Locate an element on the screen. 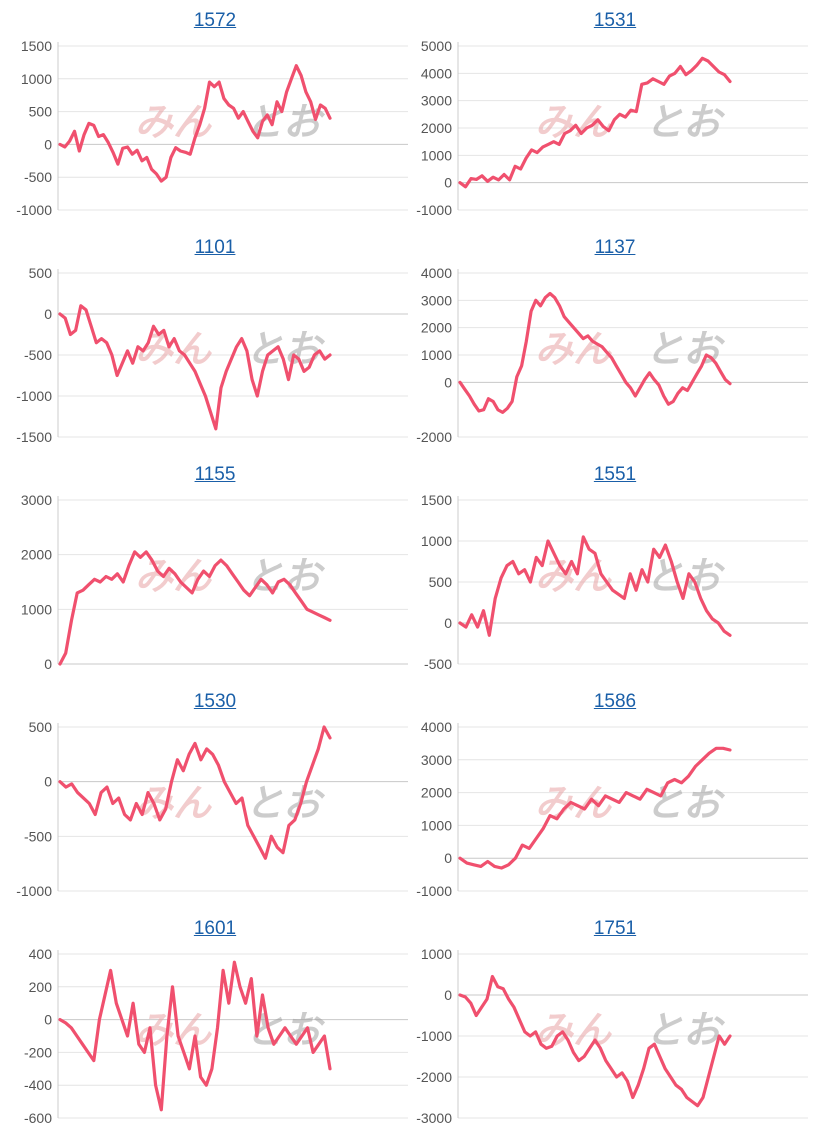  y-tick-label: -400 is located at coordinates (38, 1085).